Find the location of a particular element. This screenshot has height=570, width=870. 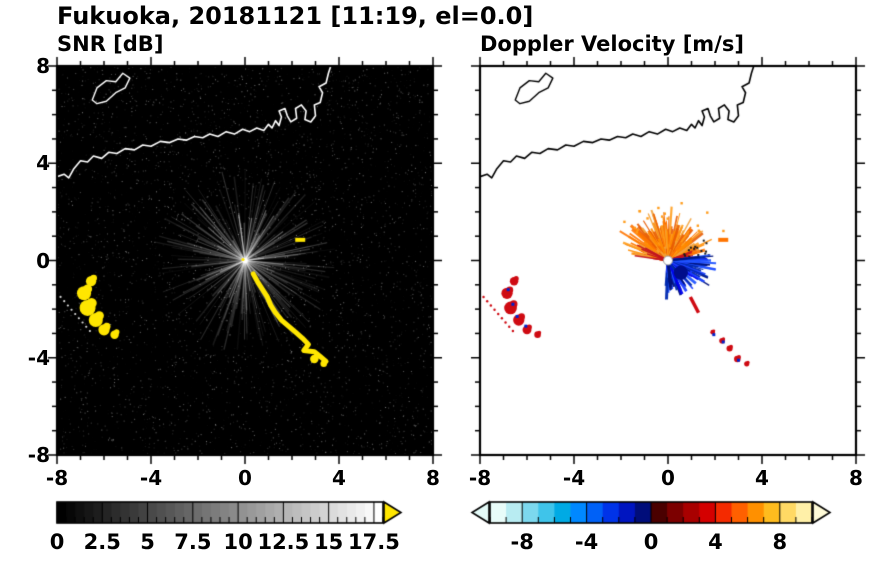

snr-colorbar-tick-label: 2.5 is located at coordinates (102, 542).